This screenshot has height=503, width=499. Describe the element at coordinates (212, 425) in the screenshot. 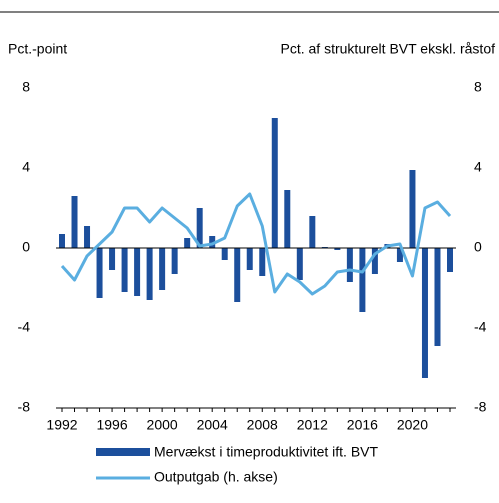

I see `x-tick-label: 2004` at that location.